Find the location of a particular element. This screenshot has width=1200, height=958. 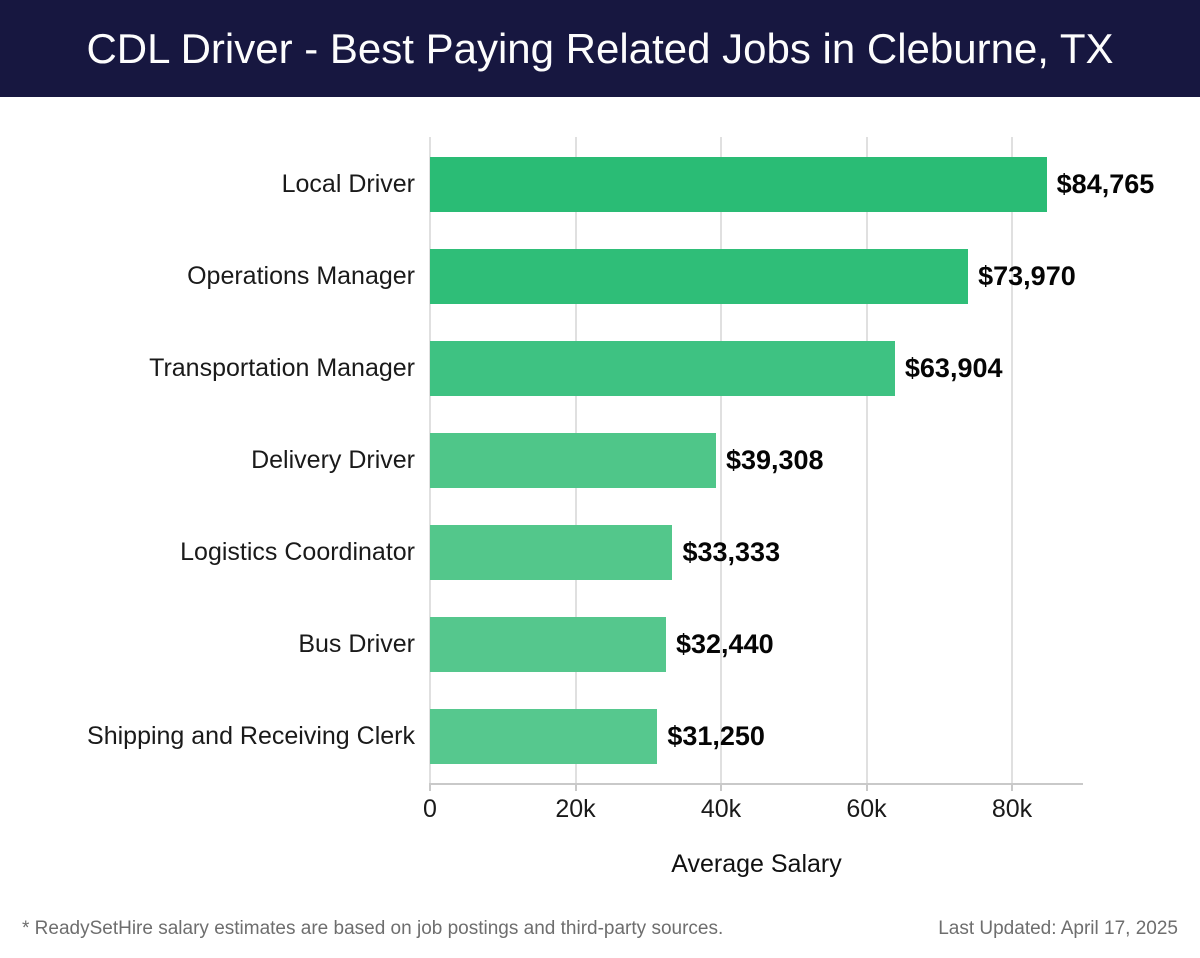

x-tick-label: 40k is located at coordinates (721, 809).